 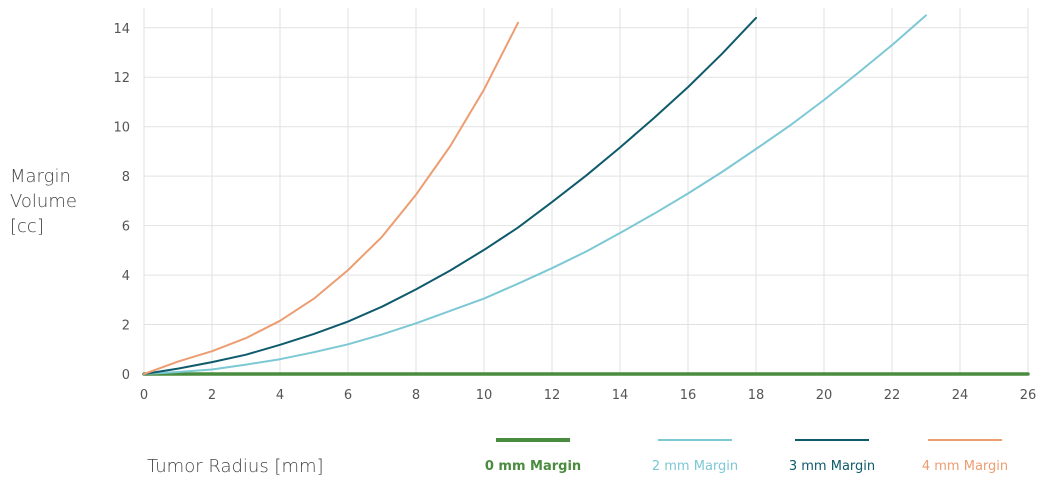 What do you see at coordinates (824, 395) in the screenshot?
I see `x-tick-label: 20` at bounding box center [824, 395].